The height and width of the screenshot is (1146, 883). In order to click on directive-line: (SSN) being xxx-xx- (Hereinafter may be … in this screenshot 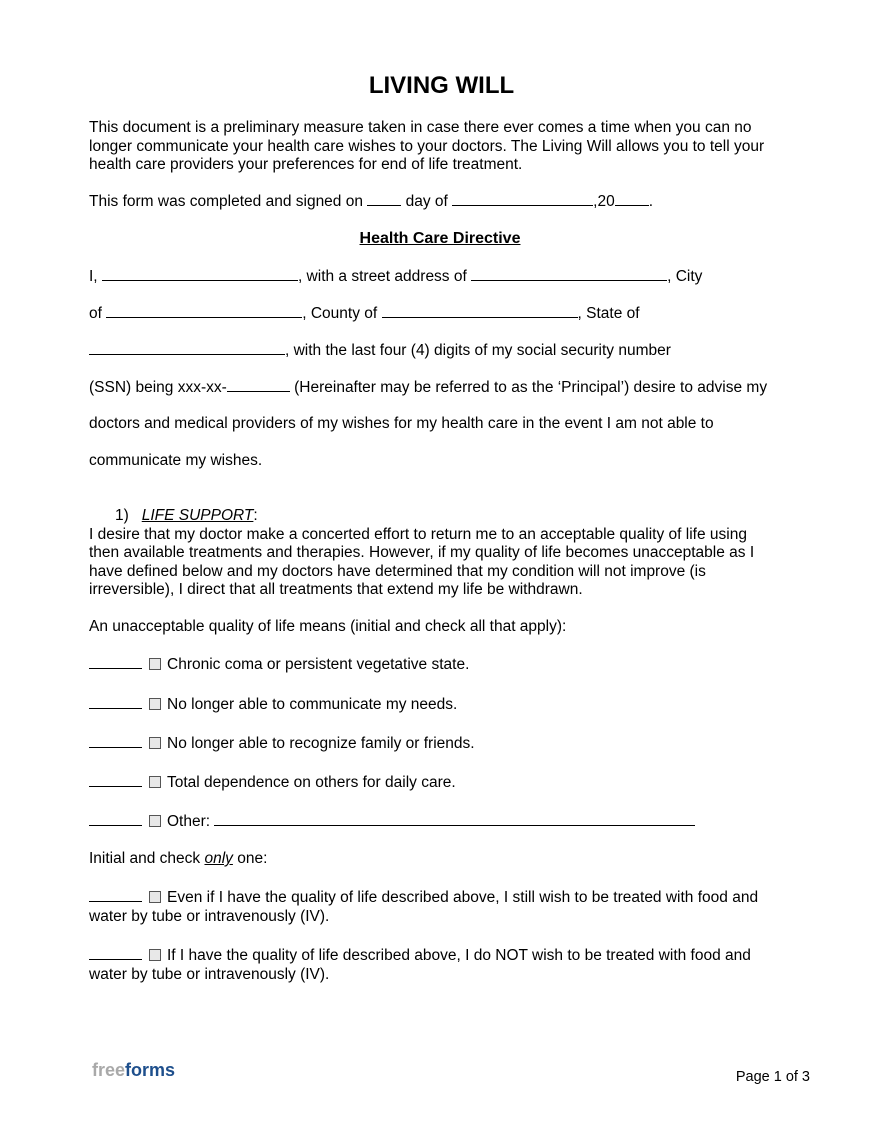, I will do `click(428, 376)`.